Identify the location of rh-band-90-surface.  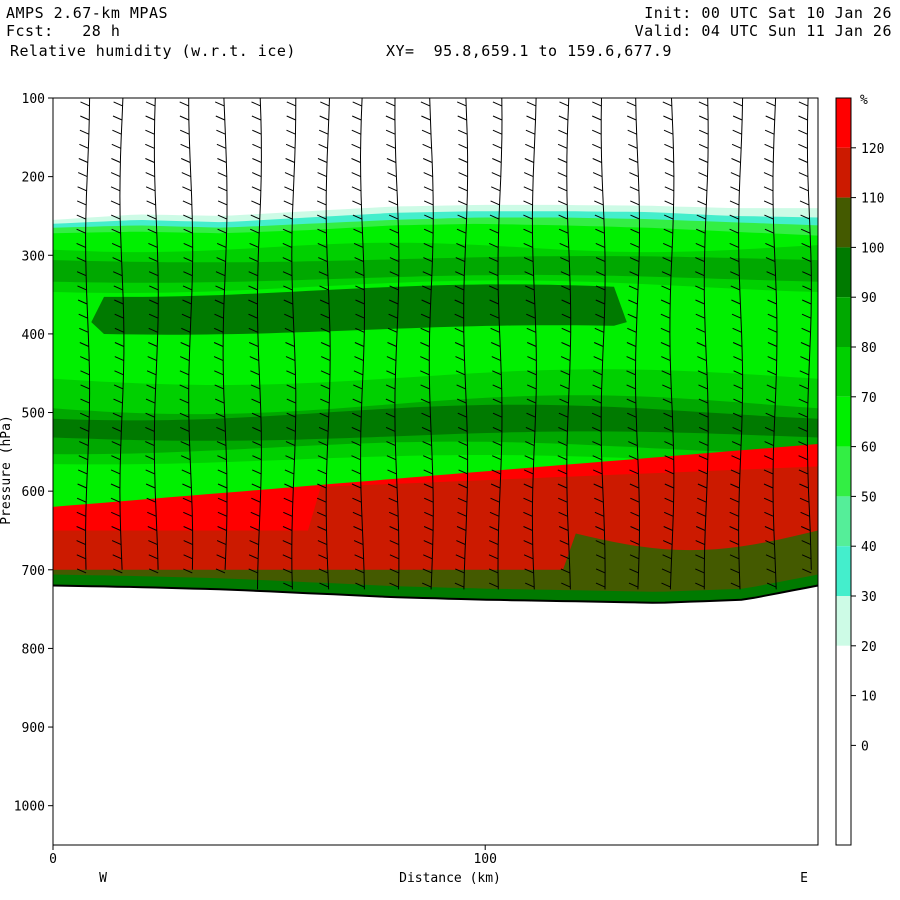
(435, 588).